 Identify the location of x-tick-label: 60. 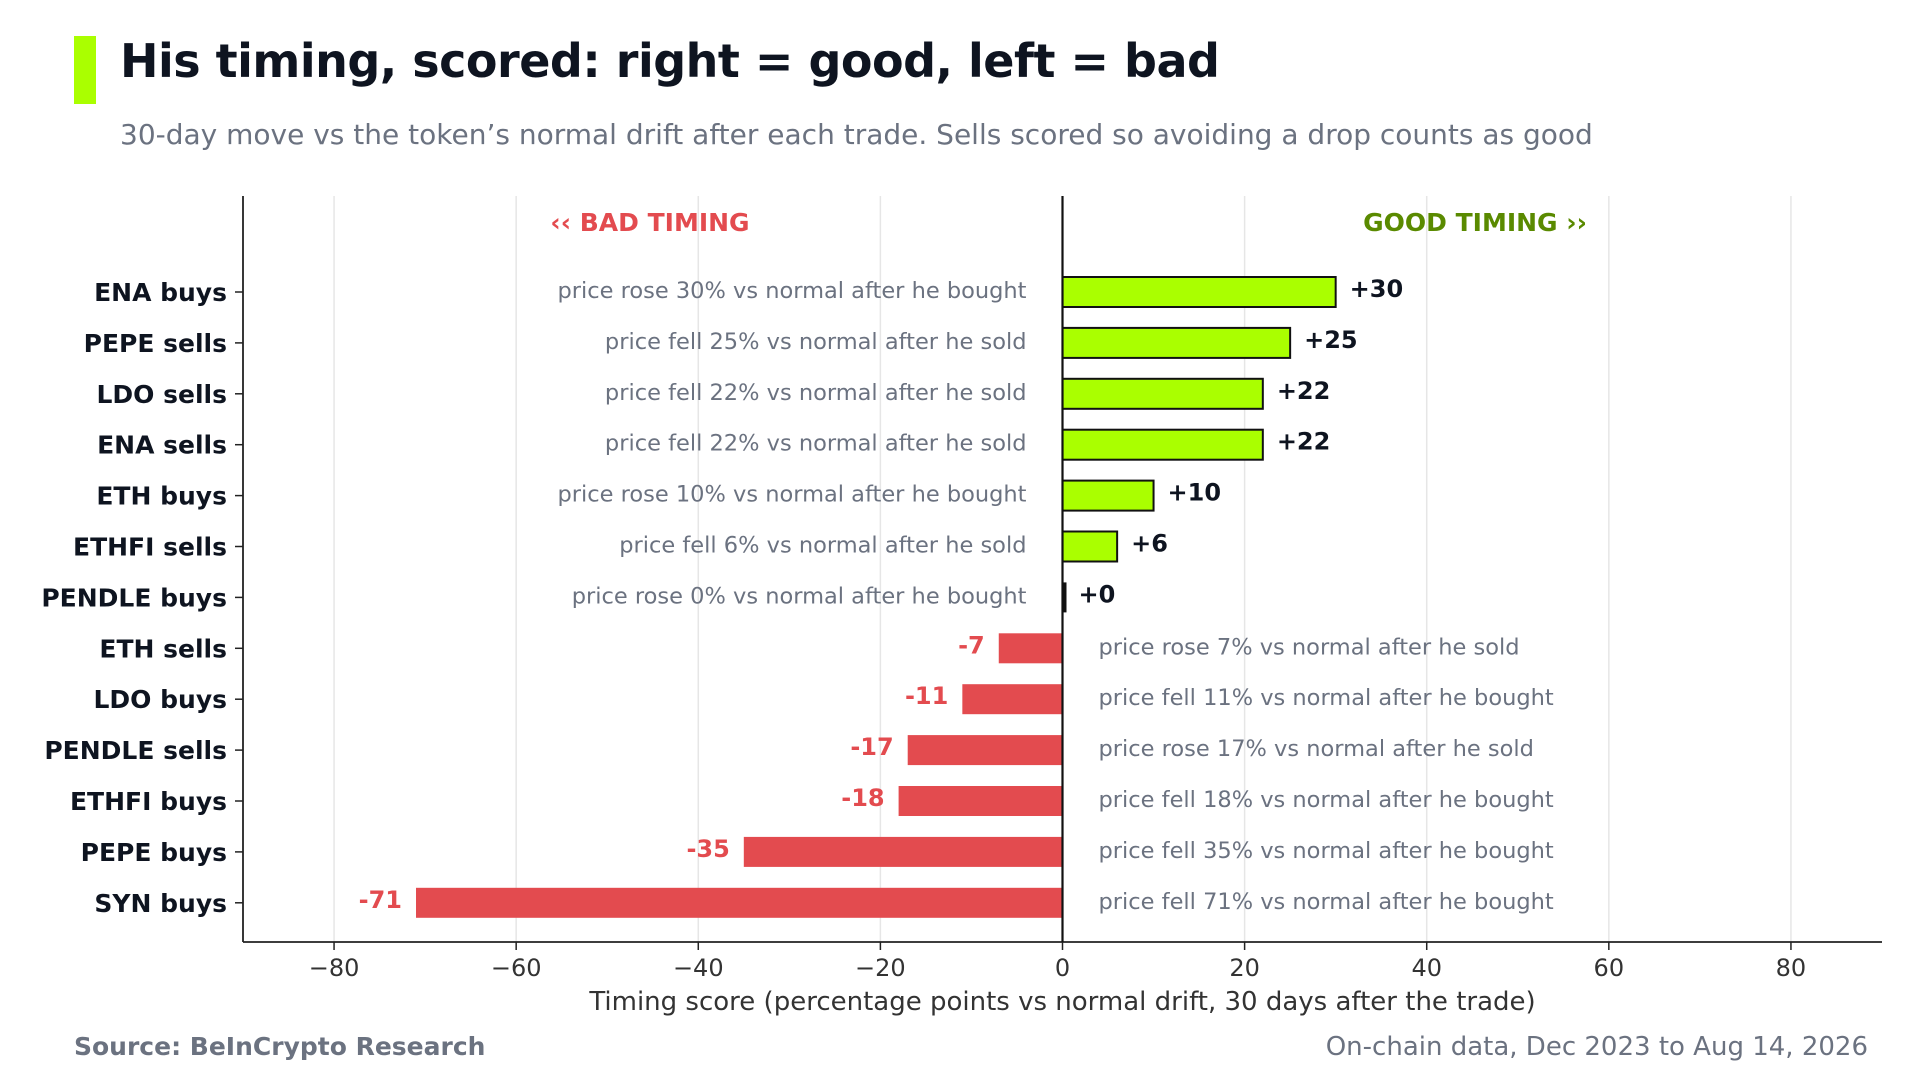
(1609, 968).